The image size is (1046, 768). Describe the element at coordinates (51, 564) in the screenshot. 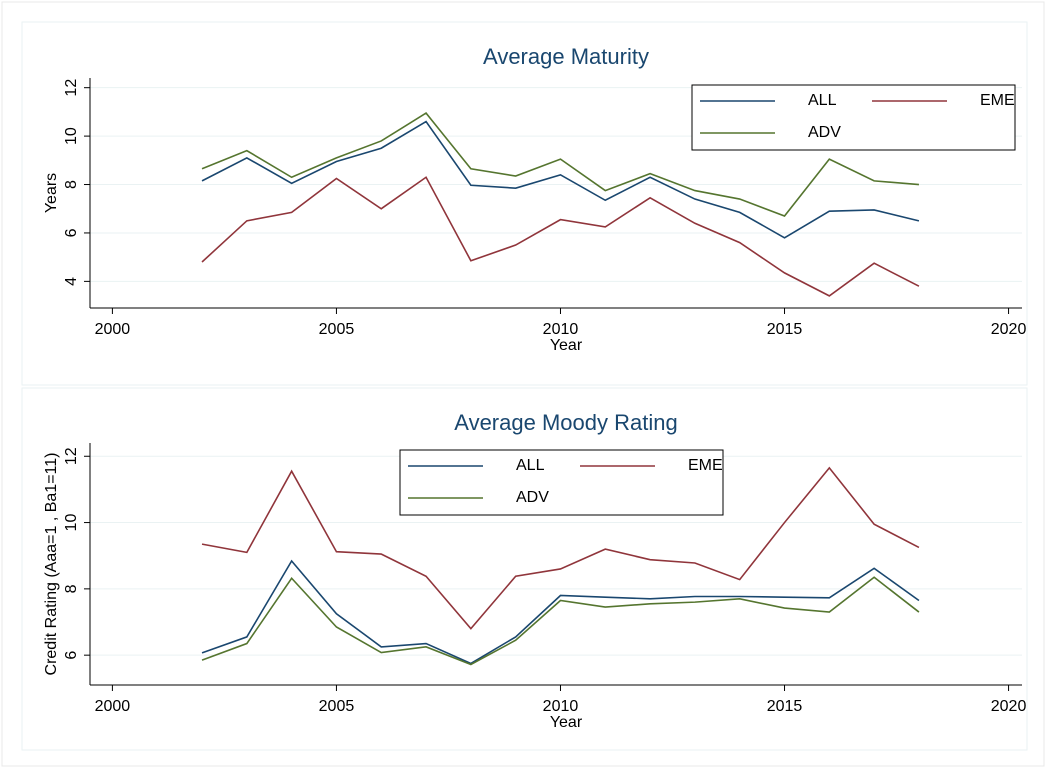

I see `y-axis-label: Credit Rating (Aaa=1 , Ba1=11)` at that location.